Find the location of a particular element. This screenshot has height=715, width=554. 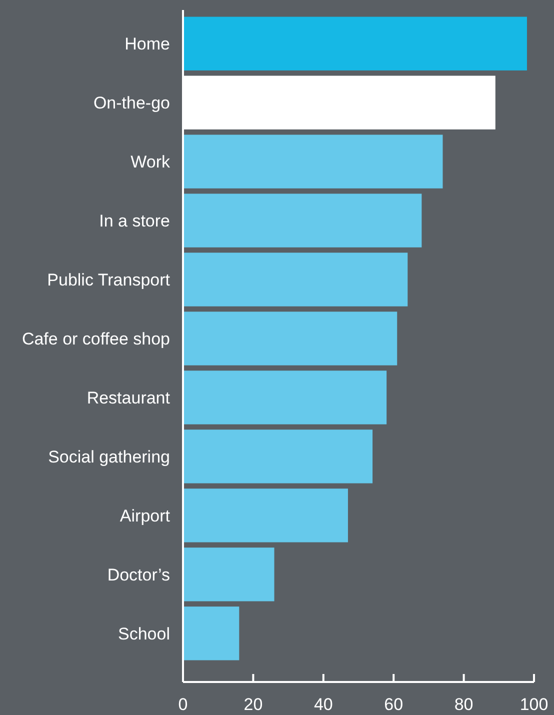

y-tick-label: On-the-go is located at coordinates (131, 103).